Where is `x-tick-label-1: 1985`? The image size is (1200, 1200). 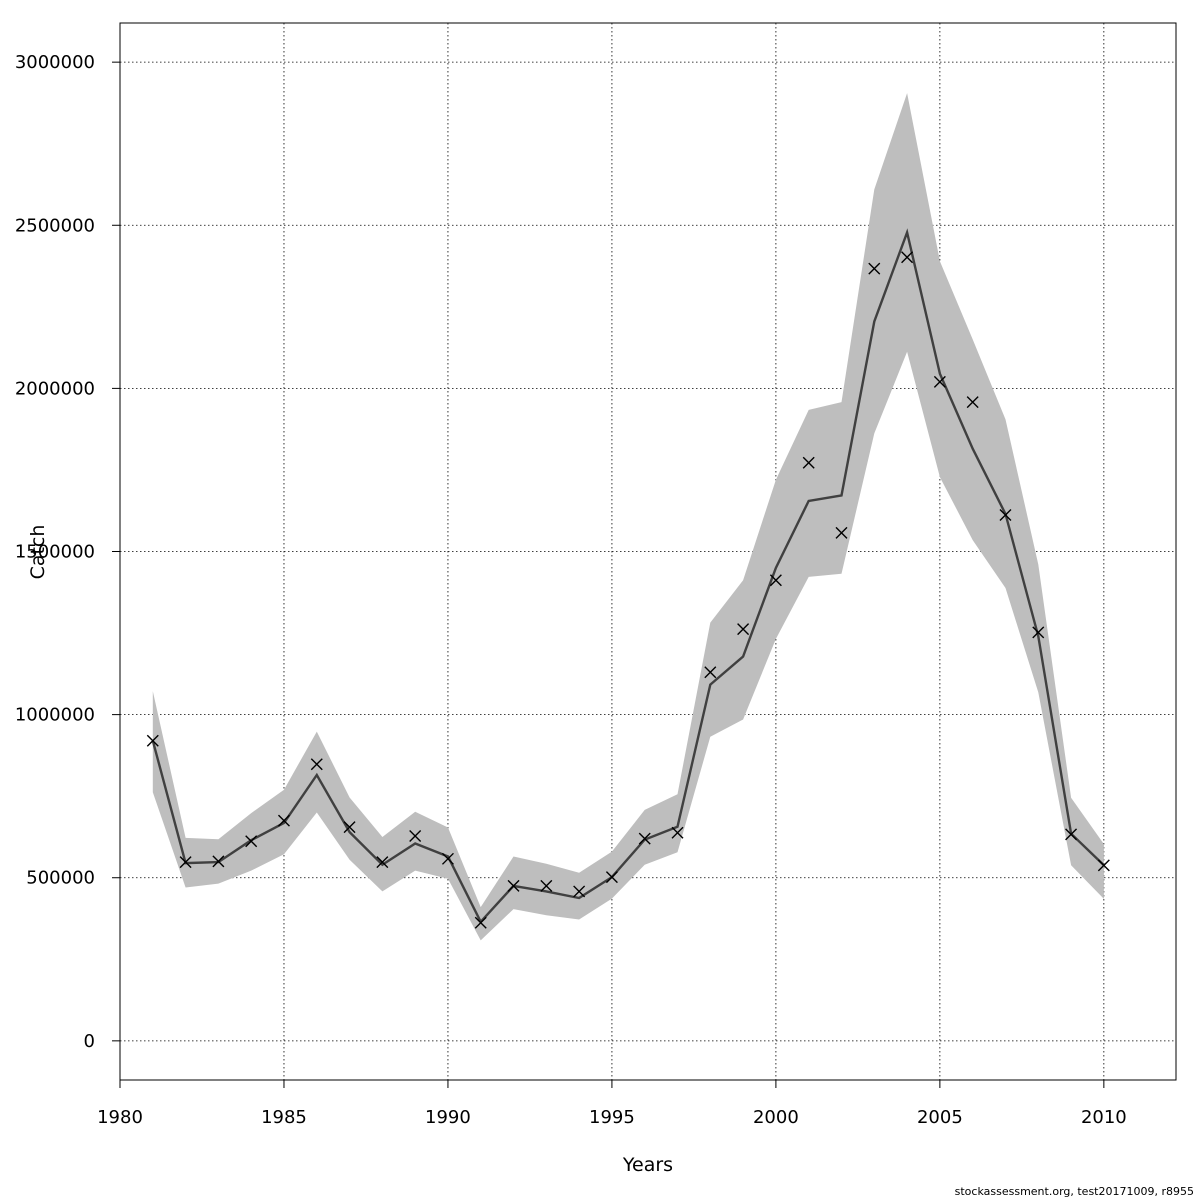 x-tick-label-1: 1985 is located at coordinates (284, 1117).